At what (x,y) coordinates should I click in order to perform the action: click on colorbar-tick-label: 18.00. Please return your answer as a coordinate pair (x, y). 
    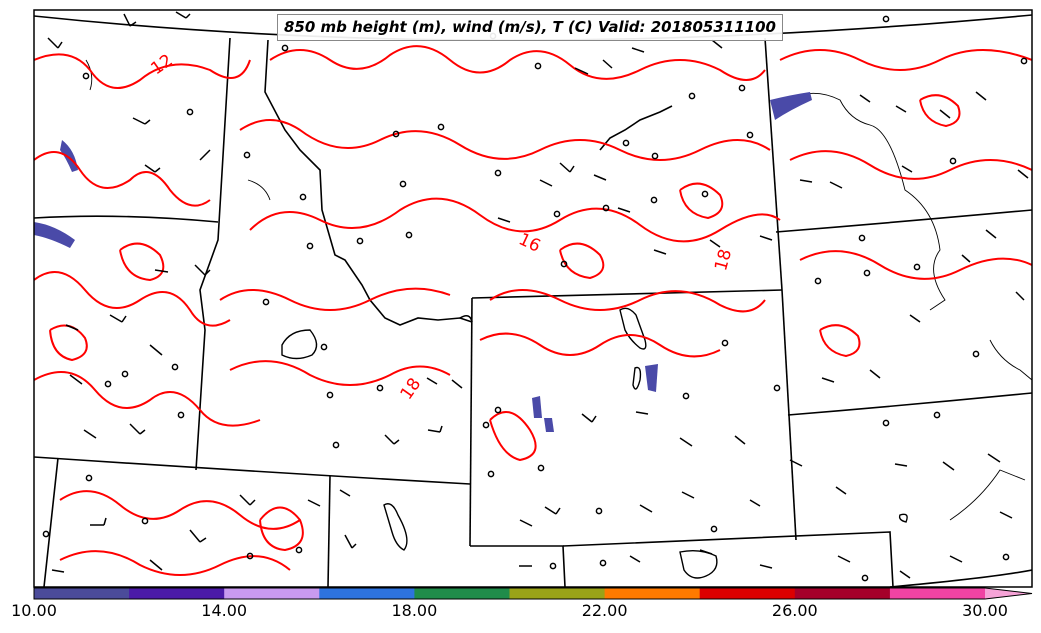
    Looking at the image, I should click on (414, 610).